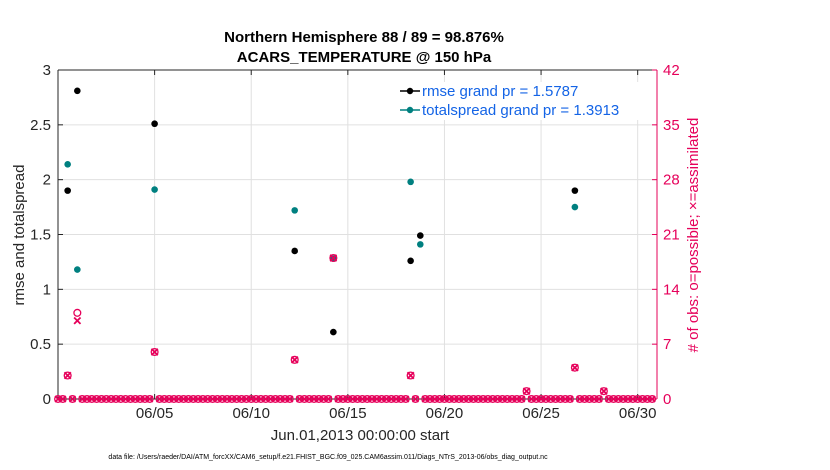  What do you see at coordinates (526, 101) in the screenshot?
I see `legend-box` at bounding box center [526, 101].